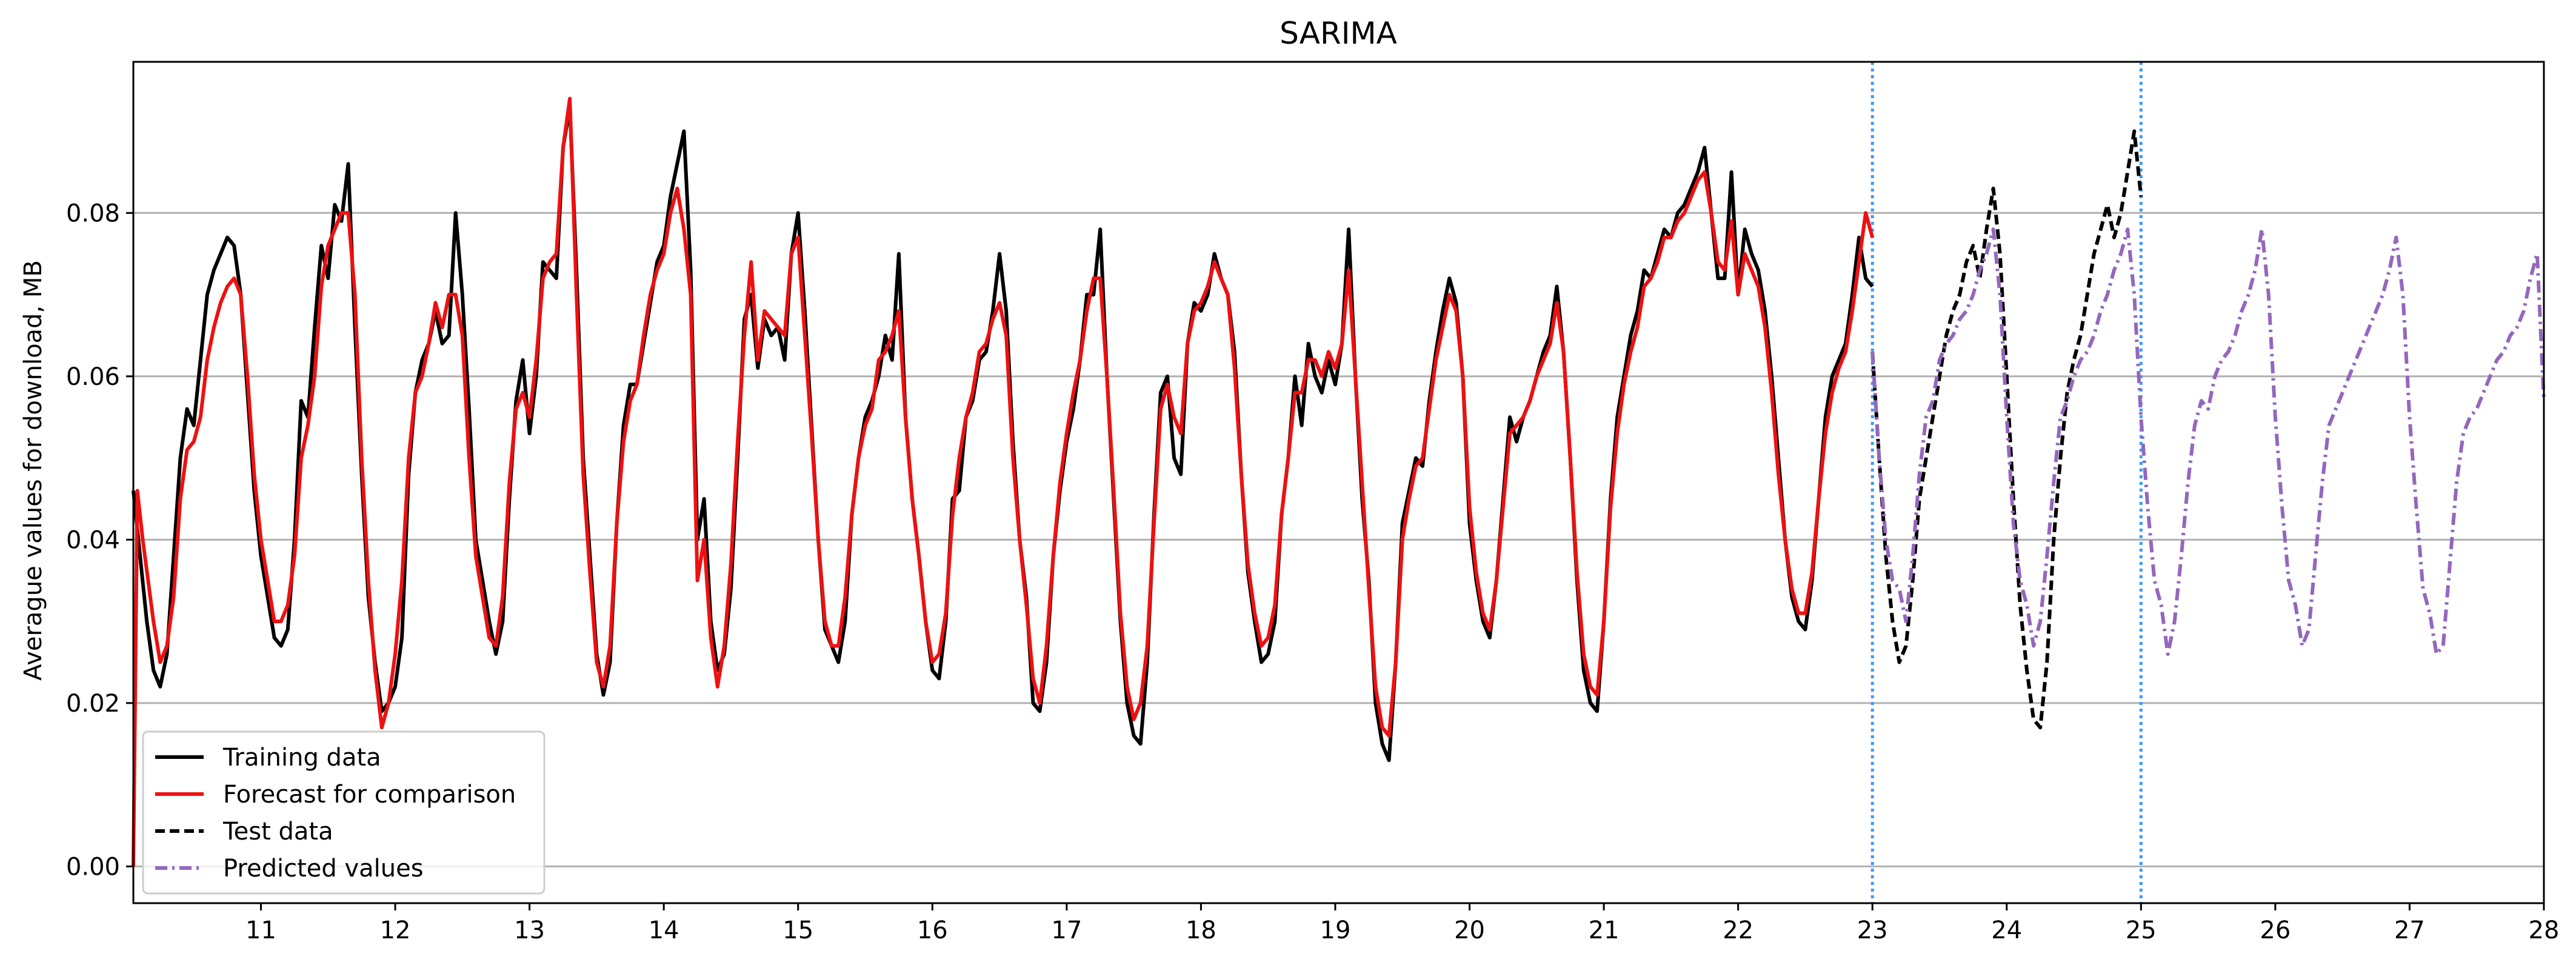 Image resolution: width=2576 pixels, height=965 pixels. I want to click on forecast-boundary-lines, so click(2006, 482).